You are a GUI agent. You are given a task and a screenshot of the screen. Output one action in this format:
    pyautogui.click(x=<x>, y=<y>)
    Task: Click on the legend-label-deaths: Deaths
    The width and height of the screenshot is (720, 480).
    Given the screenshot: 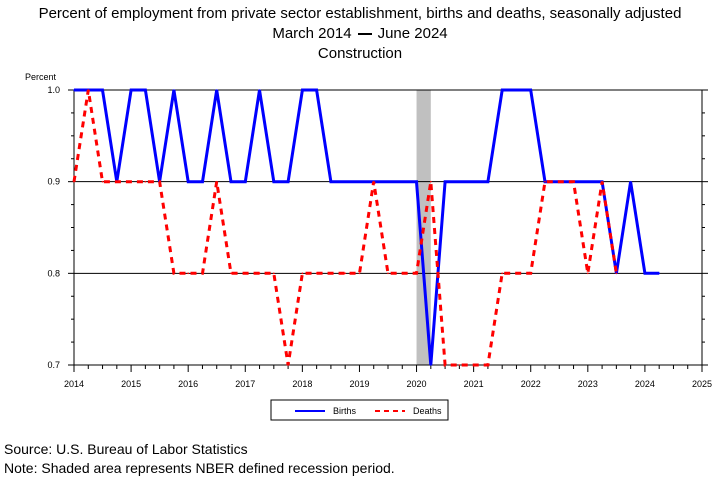 What is the action you would take?
    pyautogui.click(x=427, y=411)
    